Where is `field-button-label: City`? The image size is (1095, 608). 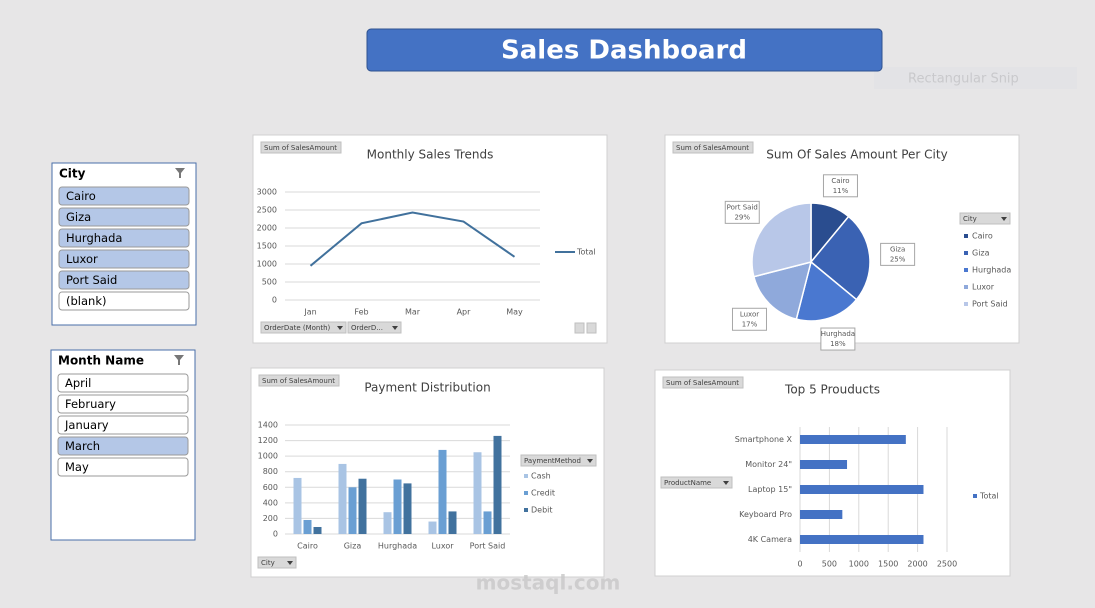
field-button-label: City is located at coordinates (268, 563).